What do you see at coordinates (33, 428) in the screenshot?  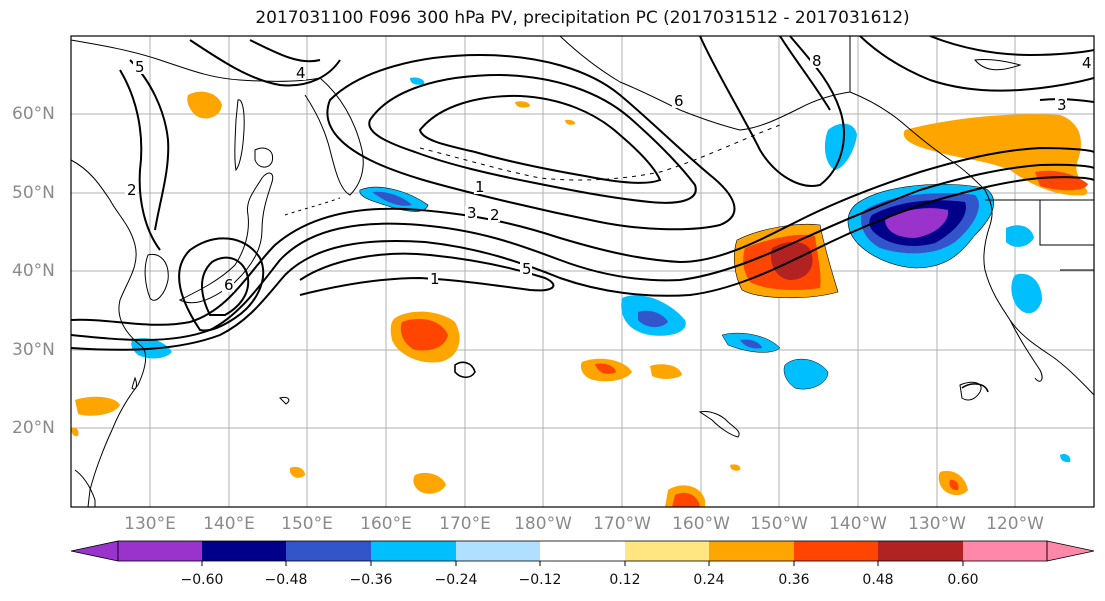 I see `lat-label: 20°N` at bounding box center [33, 428].